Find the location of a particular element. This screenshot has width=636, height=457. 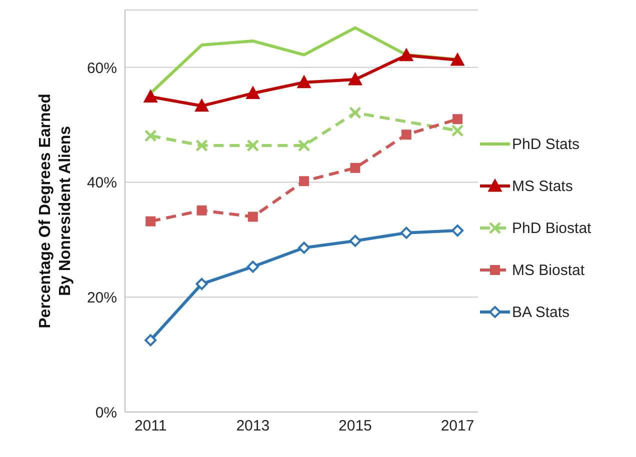

x-tick-label: 2017 is located at coordinates (457, 426).